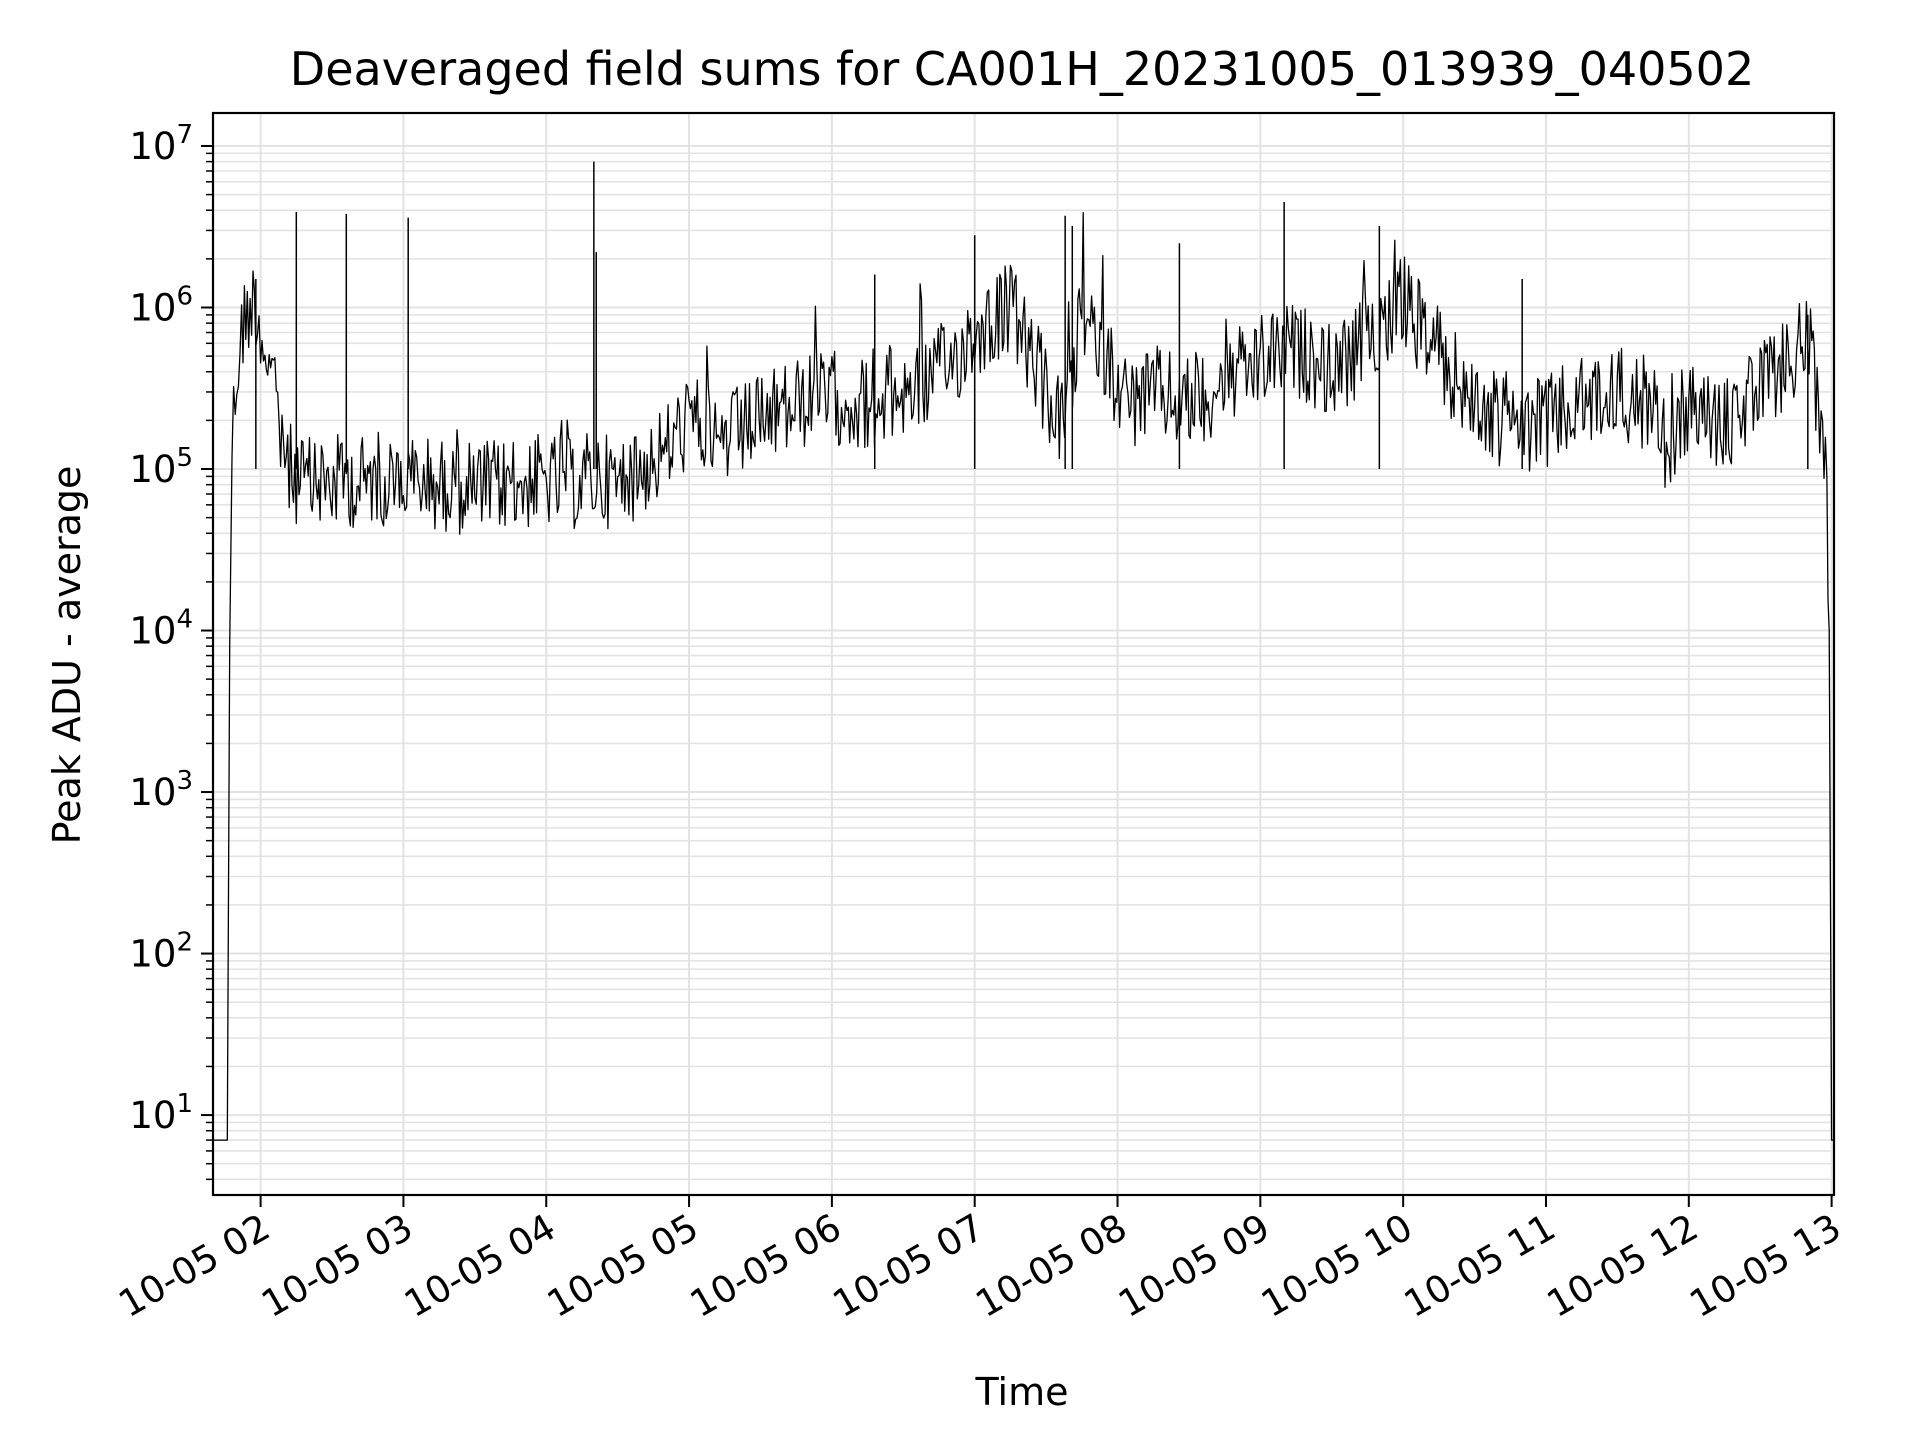  What do you see at coordinates (161, 629) in the screenshot?
I see `y-tick-label: 104` at bounding box center [161, 629].